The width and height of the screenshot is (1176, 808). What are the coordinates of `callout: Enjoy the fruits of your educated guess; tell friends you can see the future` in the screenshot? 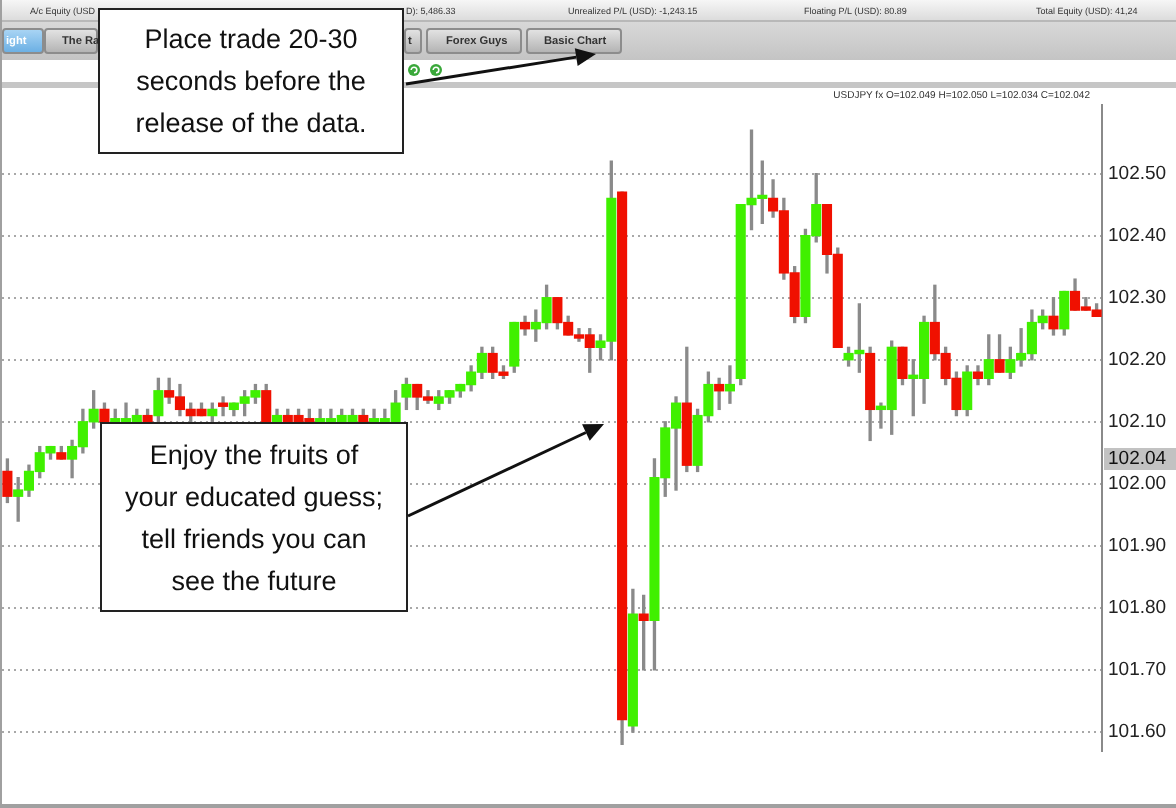 It's located at (254, 517).